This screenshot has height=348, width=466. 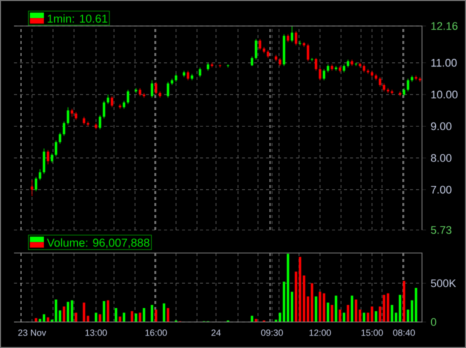 I want to click on x-tick-label: 16:00, so click(x=156, y=333).